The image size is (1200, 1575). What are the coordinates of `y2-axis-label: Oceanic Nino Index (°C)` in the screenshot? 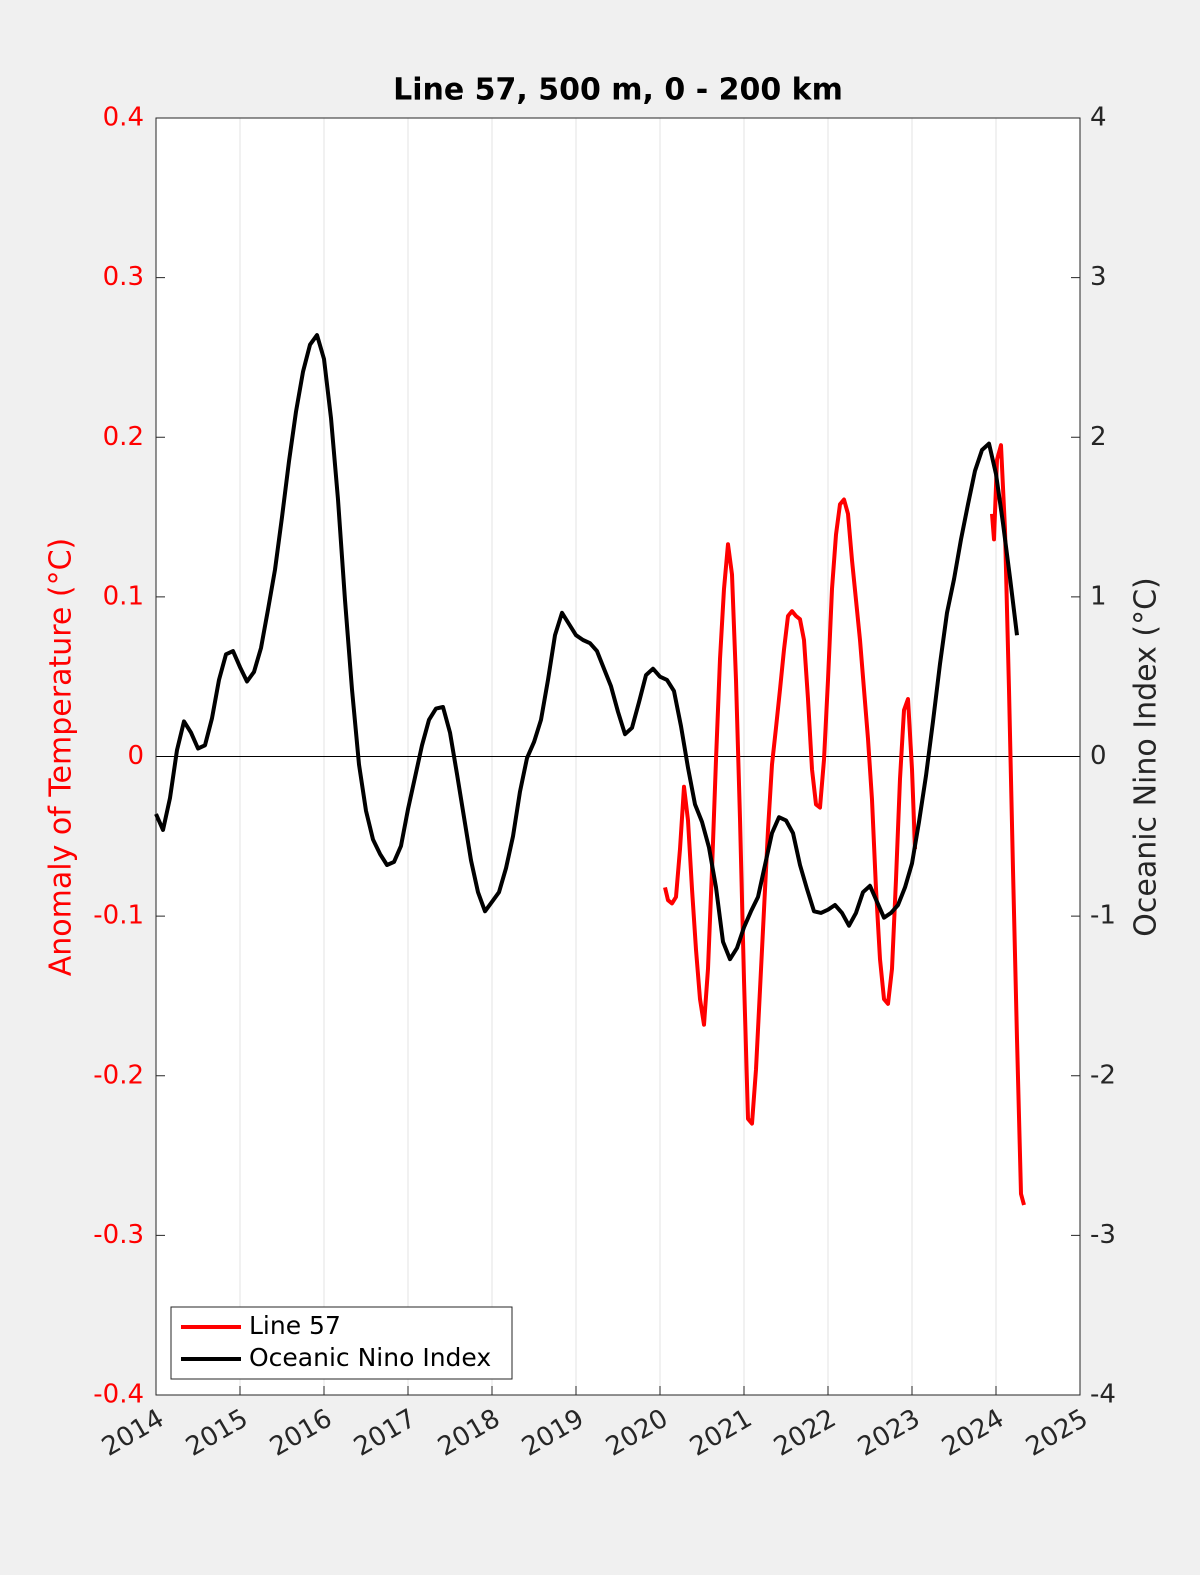 It's located at (1146, 757).